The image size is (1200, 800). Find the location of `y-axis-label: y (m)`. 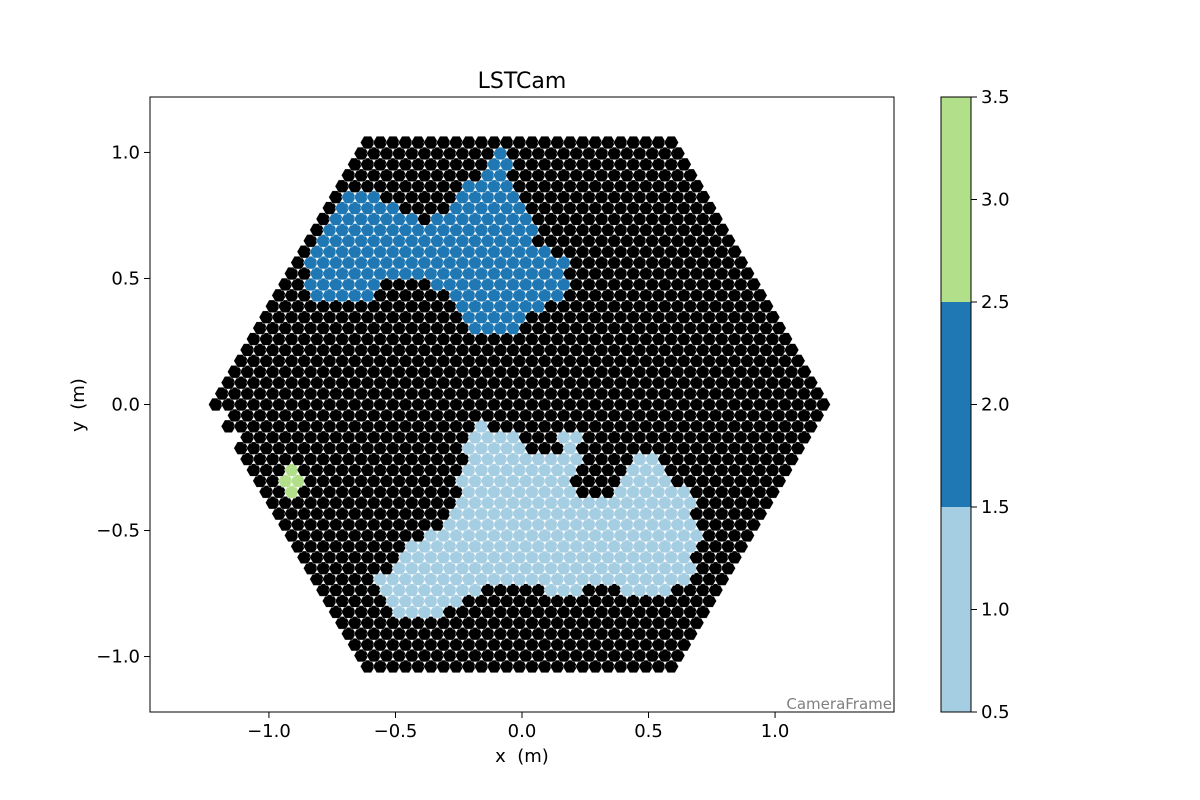

y-axis-label: y (m) is located at coordinates (78, 405).